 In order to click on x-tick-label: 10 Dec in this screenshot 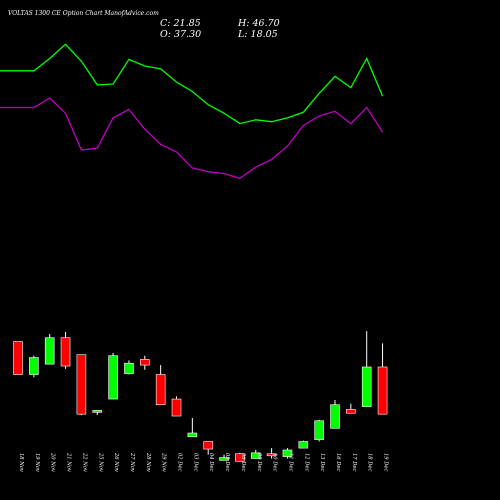, I will do `click(275, 462)`.